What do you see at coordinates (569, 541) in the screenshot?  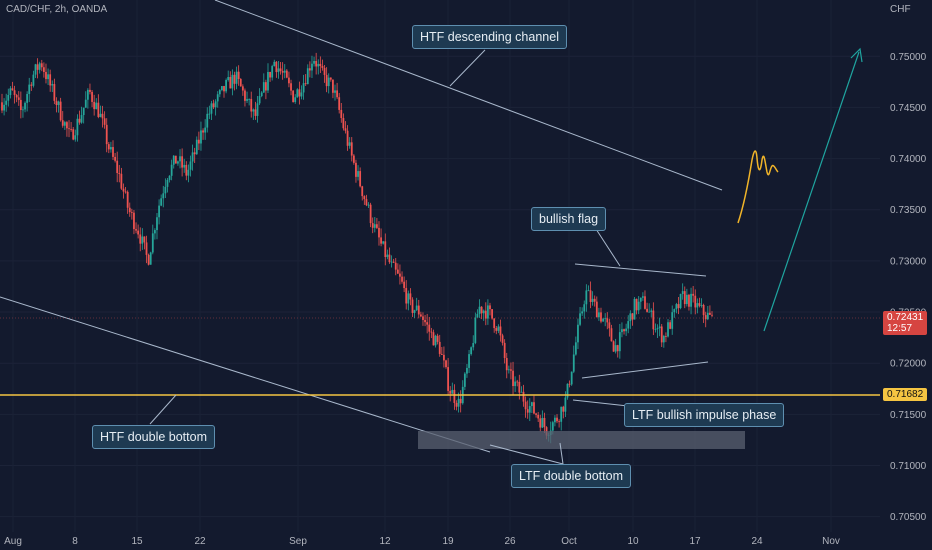 I see `x-tick-label: Oct` at bounding box center [569, 541].